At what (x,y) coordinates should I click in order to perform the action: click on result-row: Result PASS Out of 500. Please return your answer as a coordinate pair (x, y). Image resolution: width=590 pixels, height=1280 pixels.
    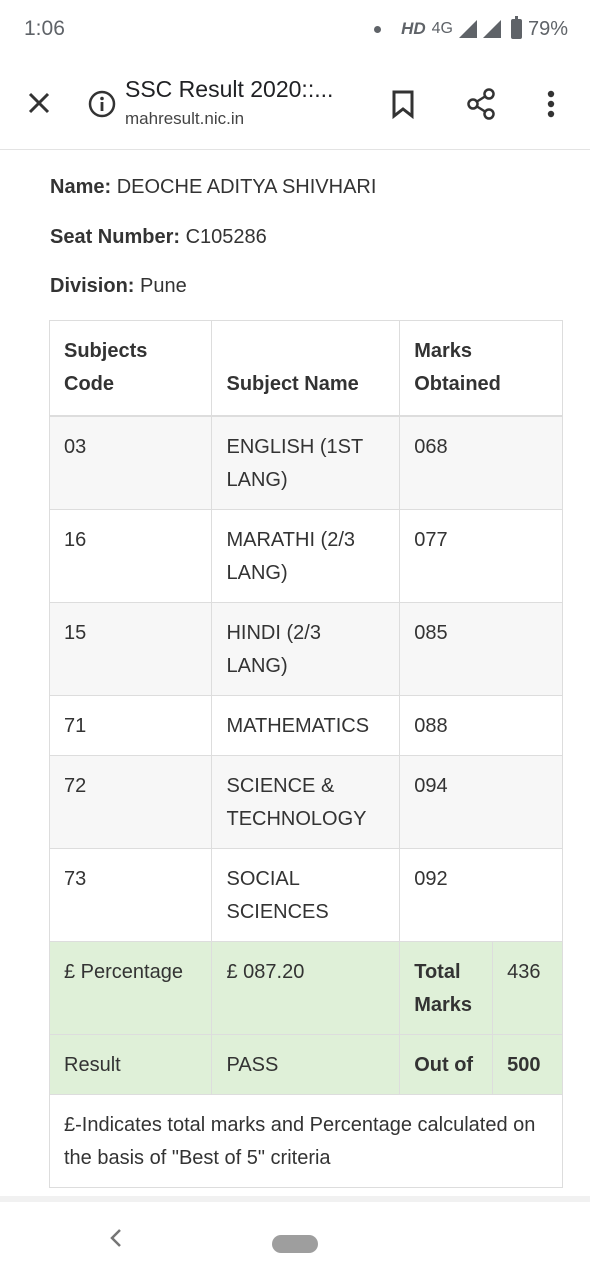
    Looking at the image, I should click on (305, 1064).